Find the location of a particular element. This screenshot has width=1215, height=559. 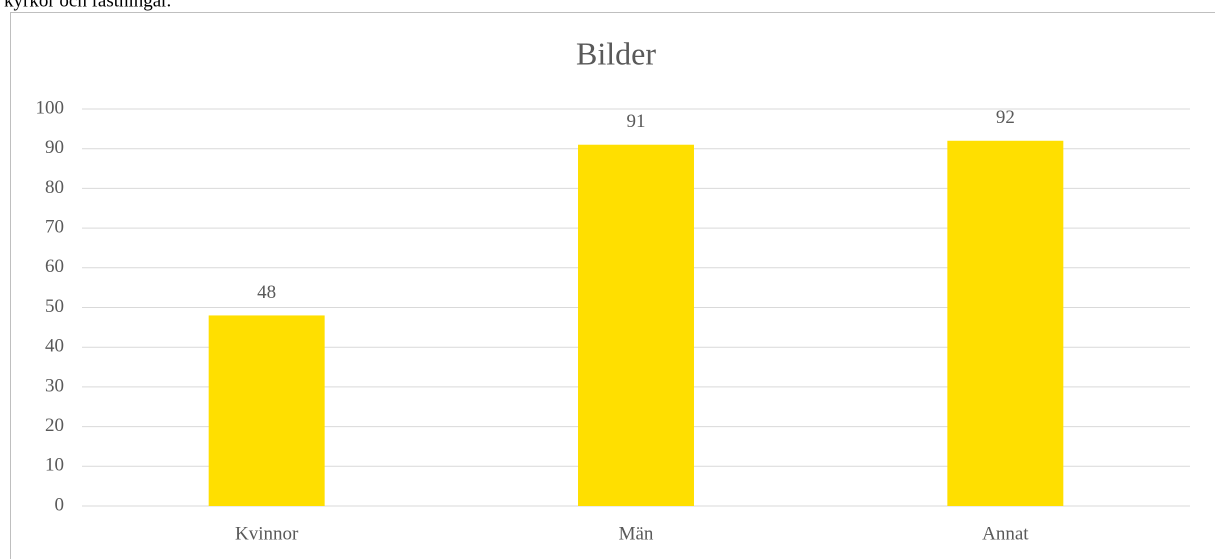

y-tick-label: 60 is located at coordinates (54, 266).